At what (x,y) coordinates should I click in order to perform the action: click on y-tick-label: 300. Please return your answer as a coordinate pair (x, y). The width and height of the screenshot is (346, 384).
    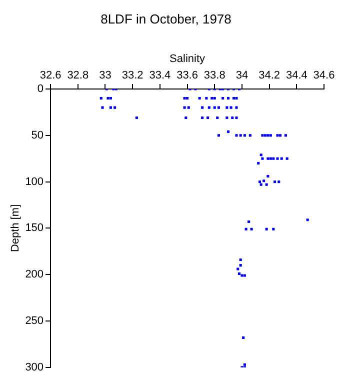
    Looking at the image, I should click on (34, 367).